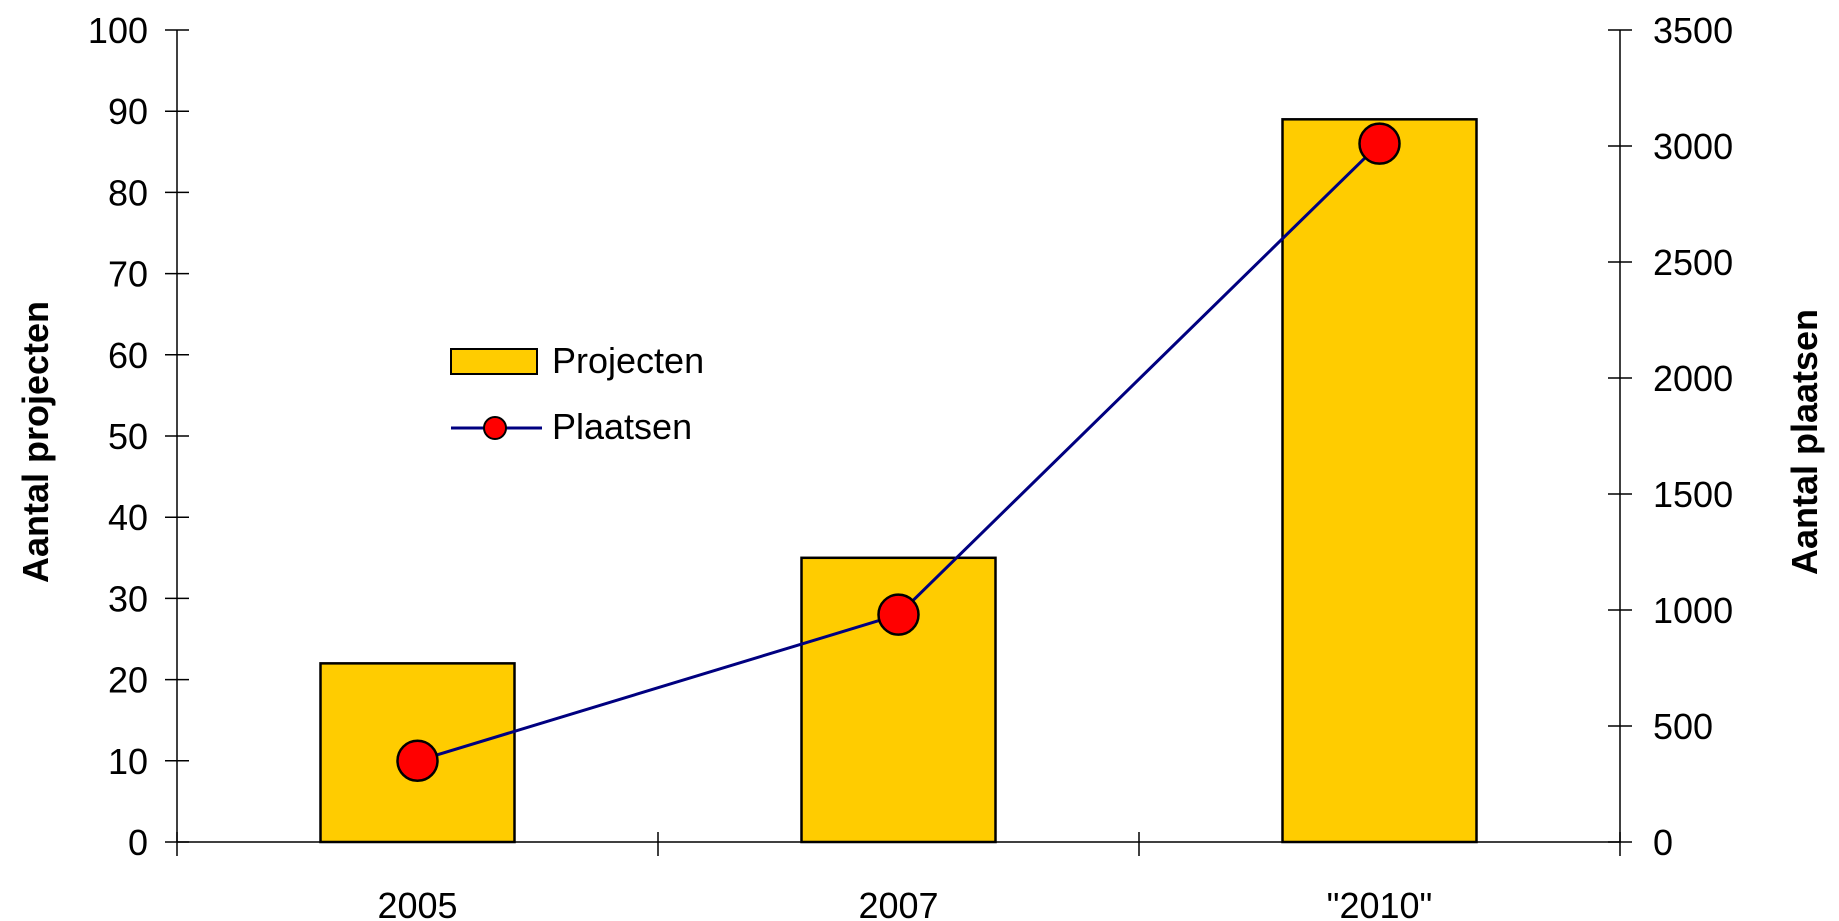 The height and width of the screenshot is (921, 1839). I want to click on y2-tick-label: 3500, so click(1693, 30).